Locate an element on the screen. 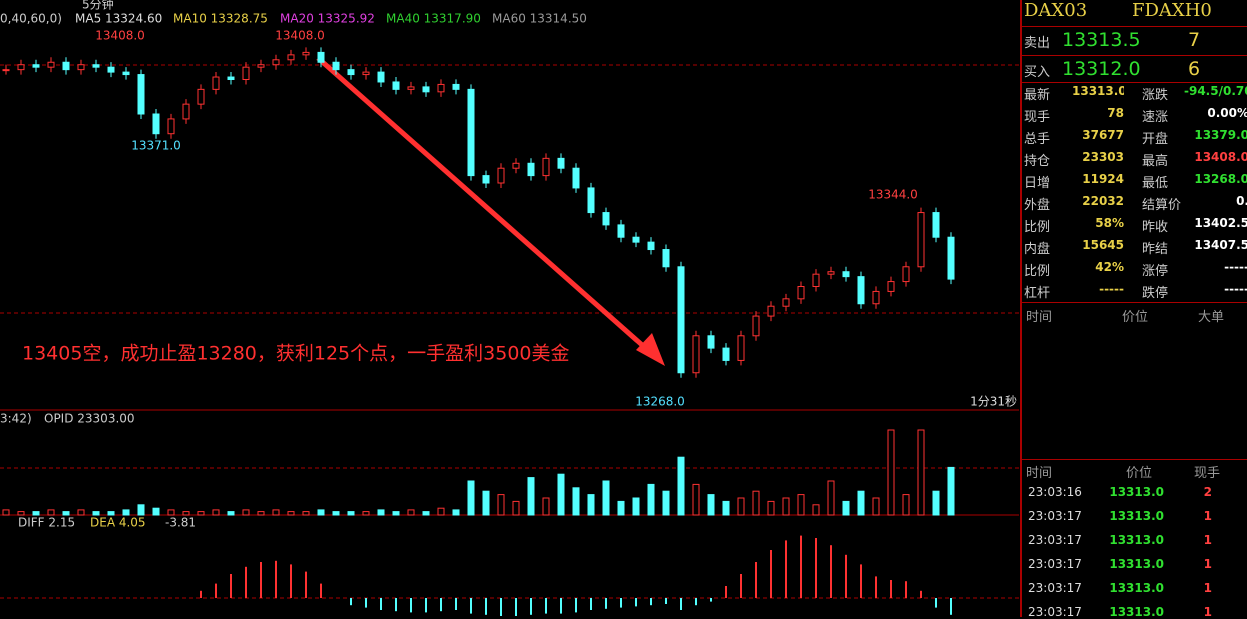 The height and width of the screenshot is (619, 1247). stat-label: 外盘 is located at coordinates (1037, 205).